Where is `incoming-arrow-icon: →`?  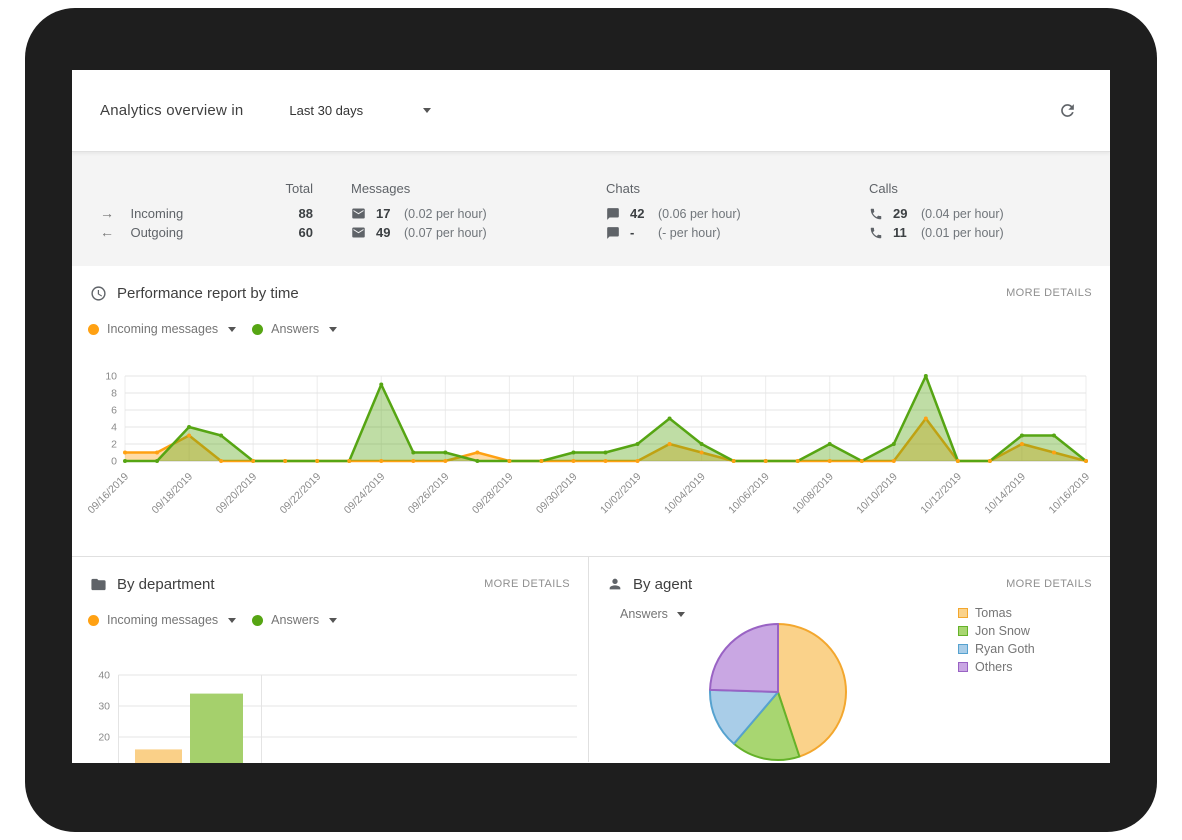
incoming-arrow-icon: → is located at coordinates (107, 212).